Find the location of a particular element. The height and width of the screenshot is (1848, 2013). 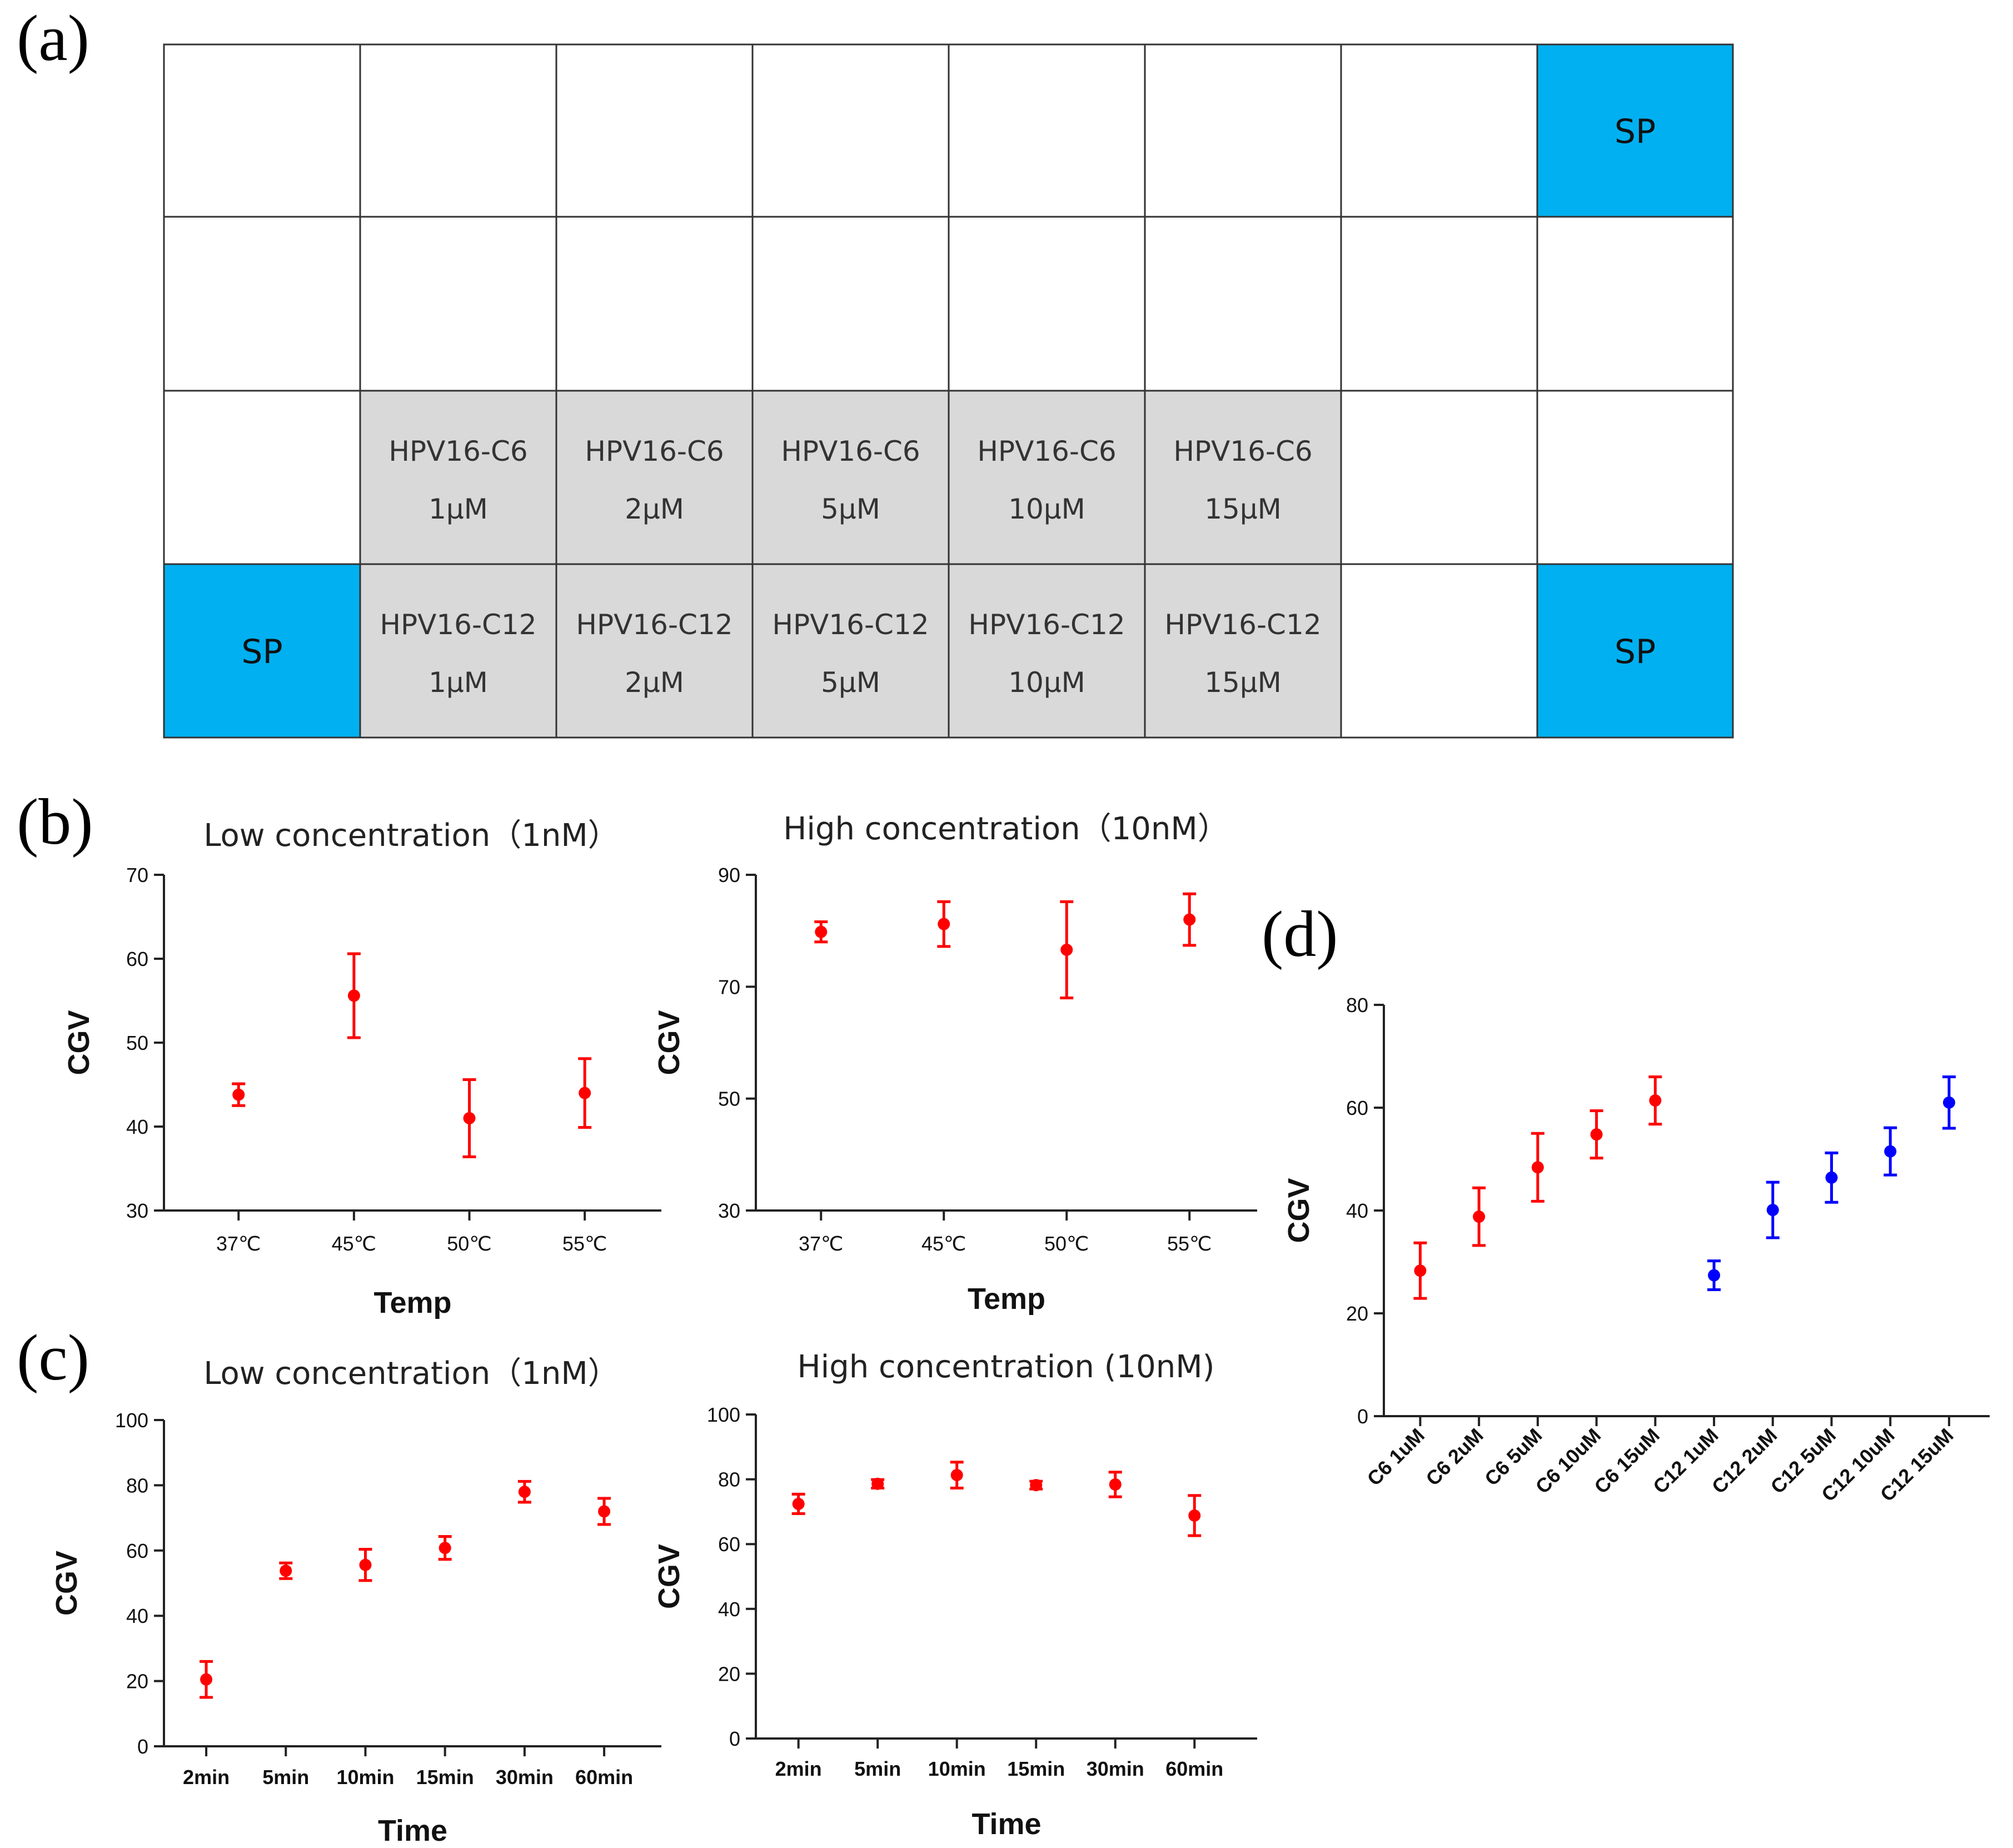

x-tick-label: 45℃ is located at coordinates (944, 1243).